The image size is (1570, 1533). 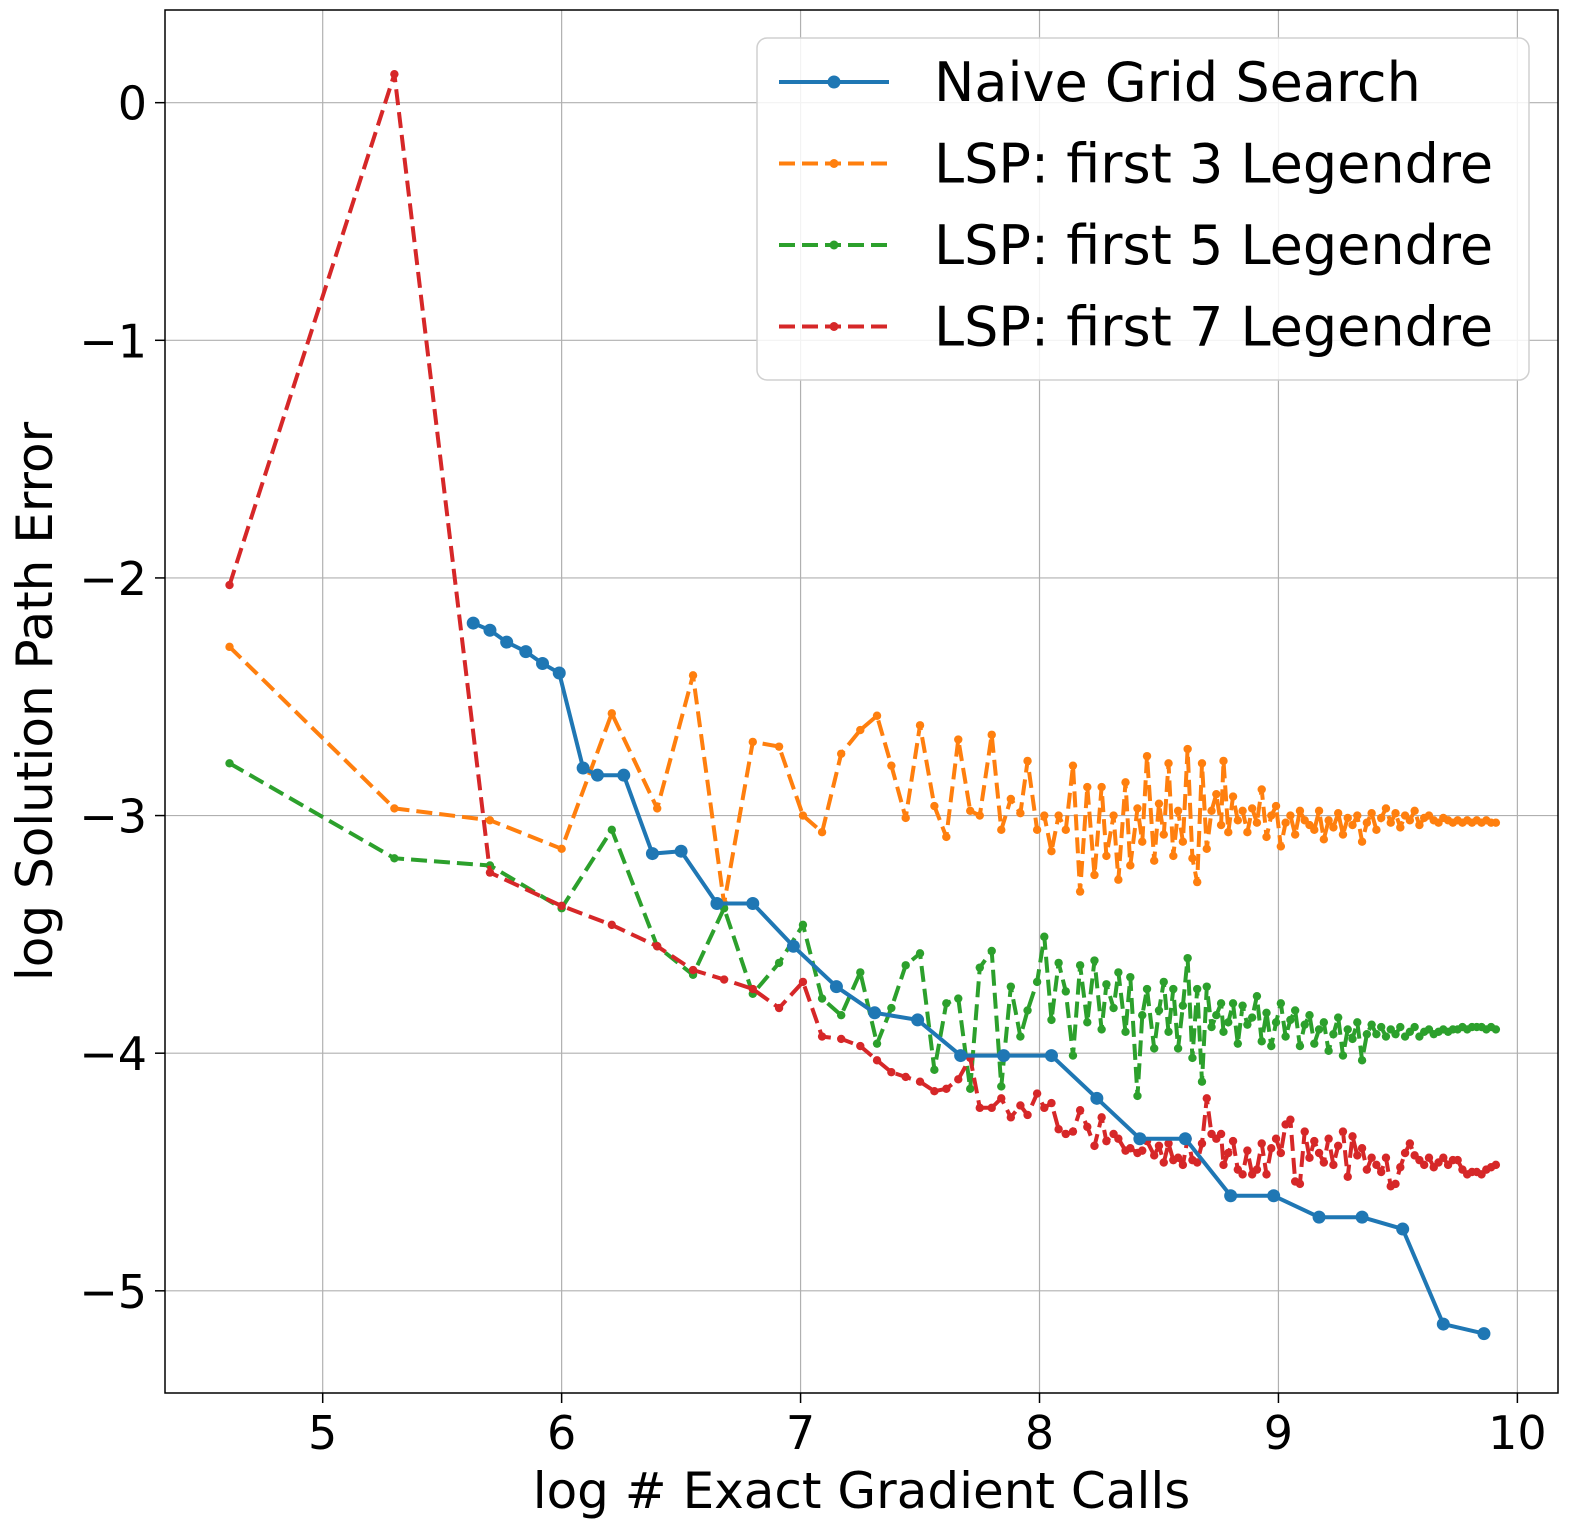 I want to click on legend-label: LSP: first 7 Legendre, so click(x=1213, y=327).